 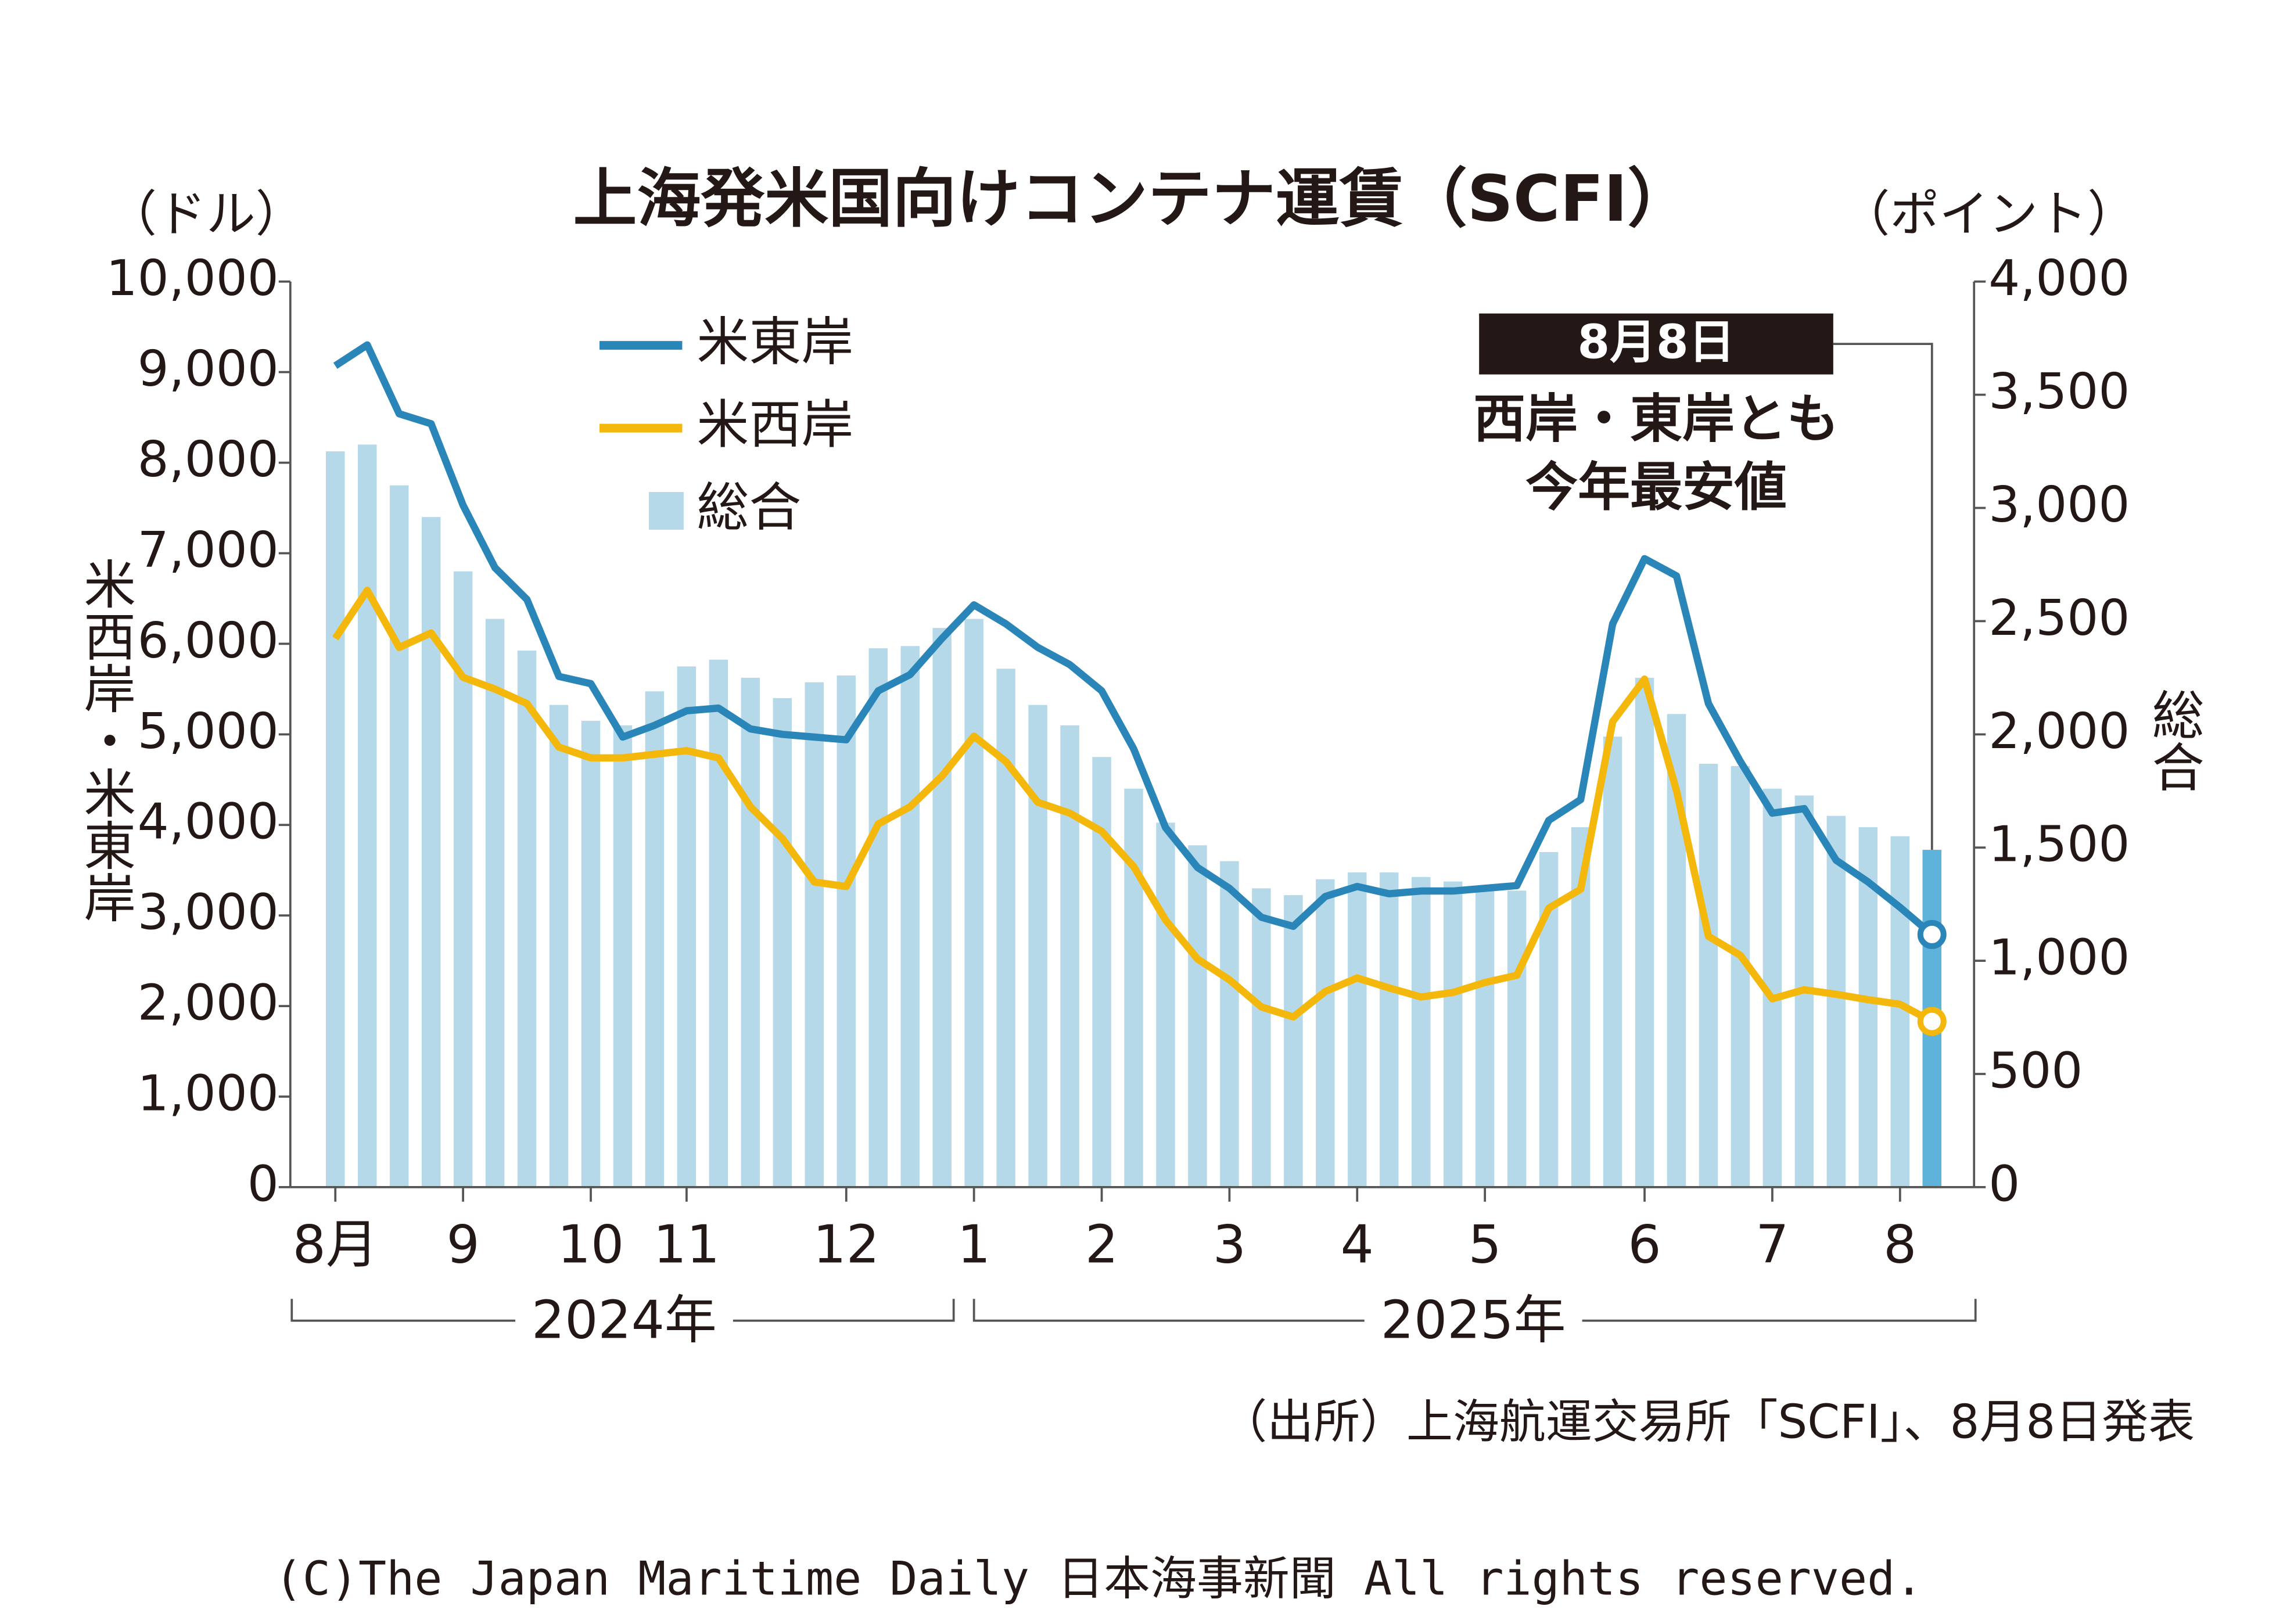 What do you see at coordinates (206, 214) in the screenshot?
I see `y-unit: （ドル）` at bounding box center [206, 214].